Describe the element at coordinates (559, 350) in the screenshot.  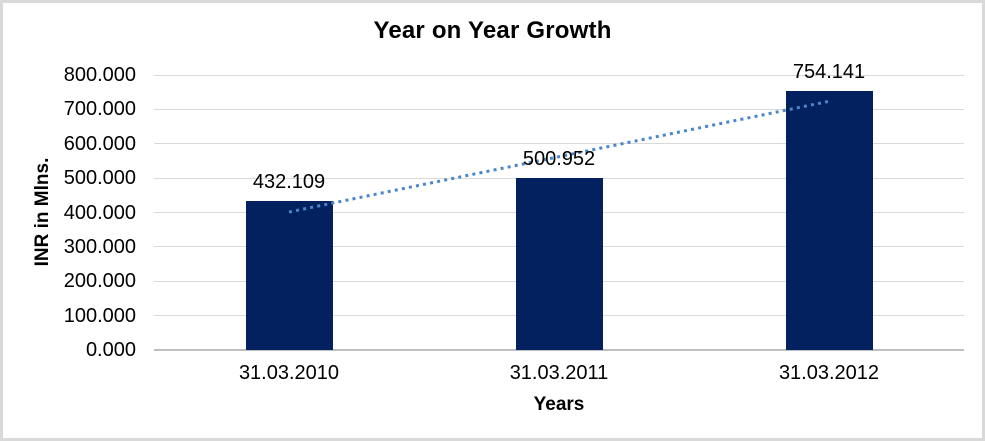
I see `x-axis-line` at that location.